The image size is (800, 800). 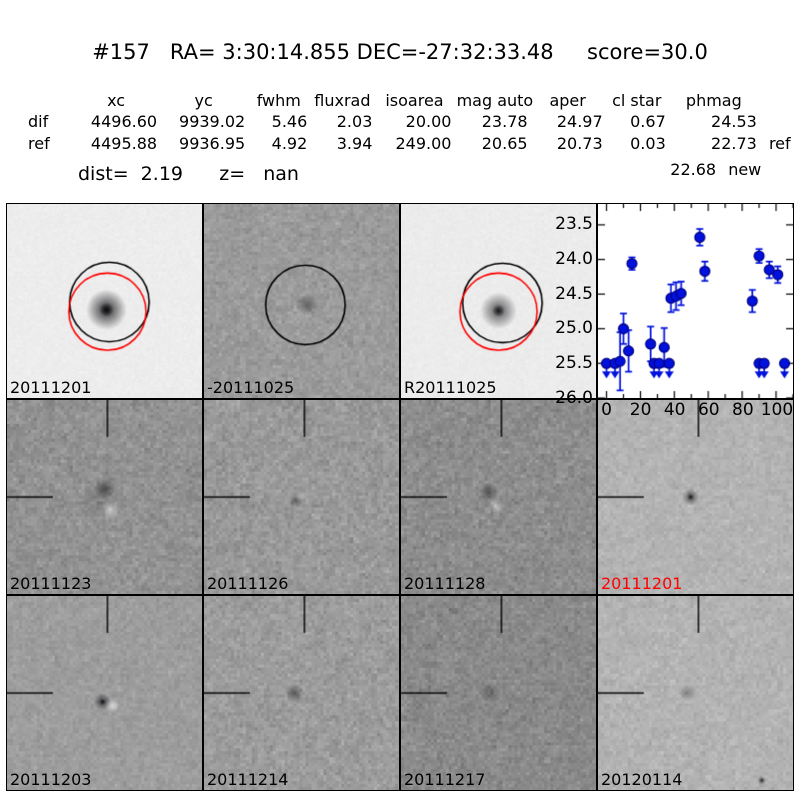 I want to click on ref-isoarea: 249.00, so click(x=423, y=143).